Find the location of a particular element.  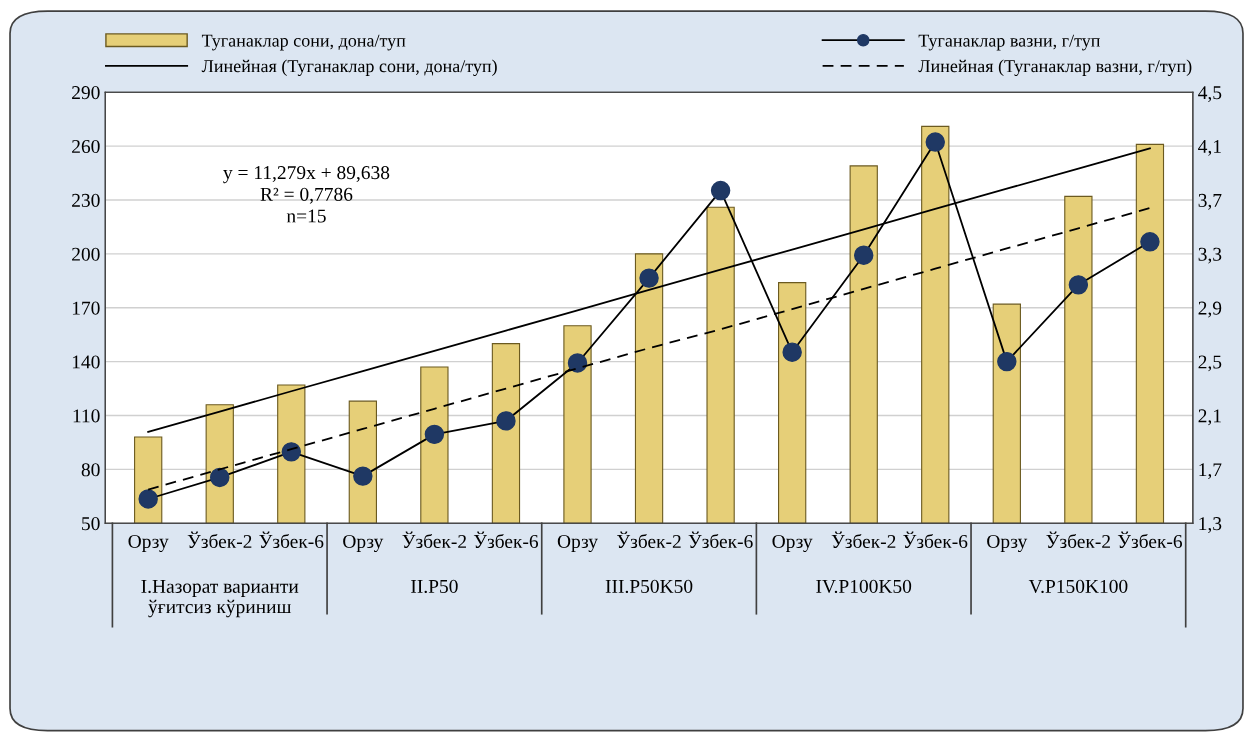

text: I.Назорат варианти ўғитсиз кўриниш is located at coordinates (220, 599).